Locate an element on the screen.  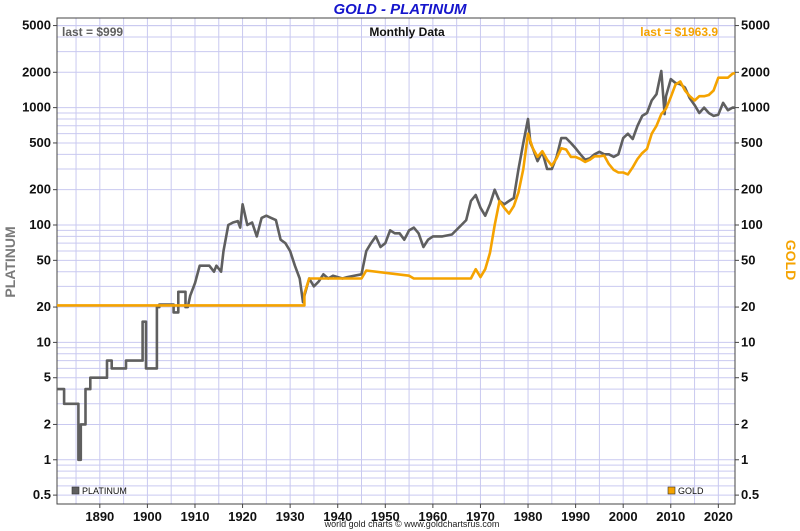
y-tick-label-right: 5 is located at coordinates (744, 377).